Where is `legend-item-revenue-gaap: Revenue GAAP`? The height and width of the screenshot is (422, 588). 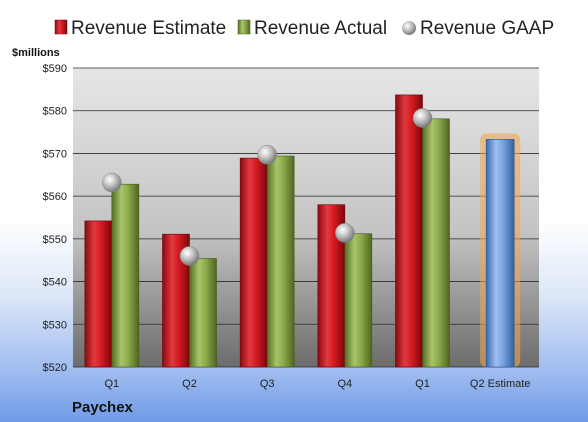
legend-item-revenue-gaap: Revenue GAAP is located at coordinates (478, 28).